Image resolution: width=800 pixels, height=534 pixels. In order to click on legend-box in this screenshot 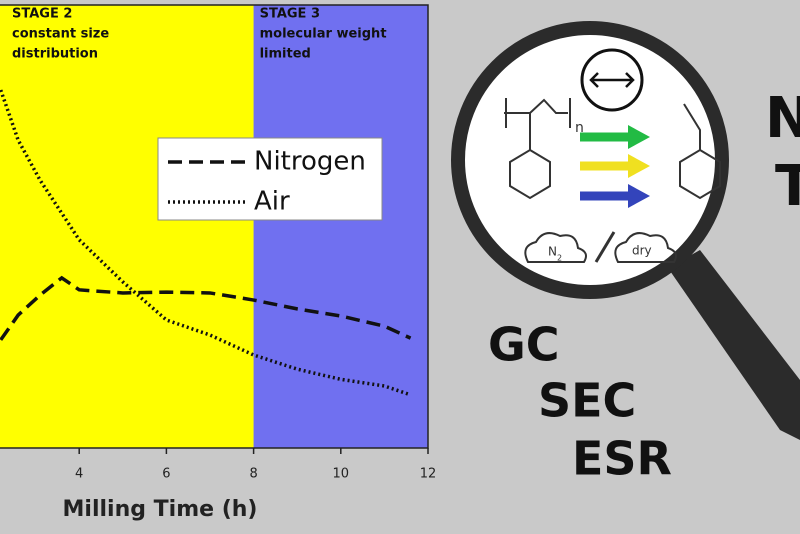, I will do `click(270, 179)`.